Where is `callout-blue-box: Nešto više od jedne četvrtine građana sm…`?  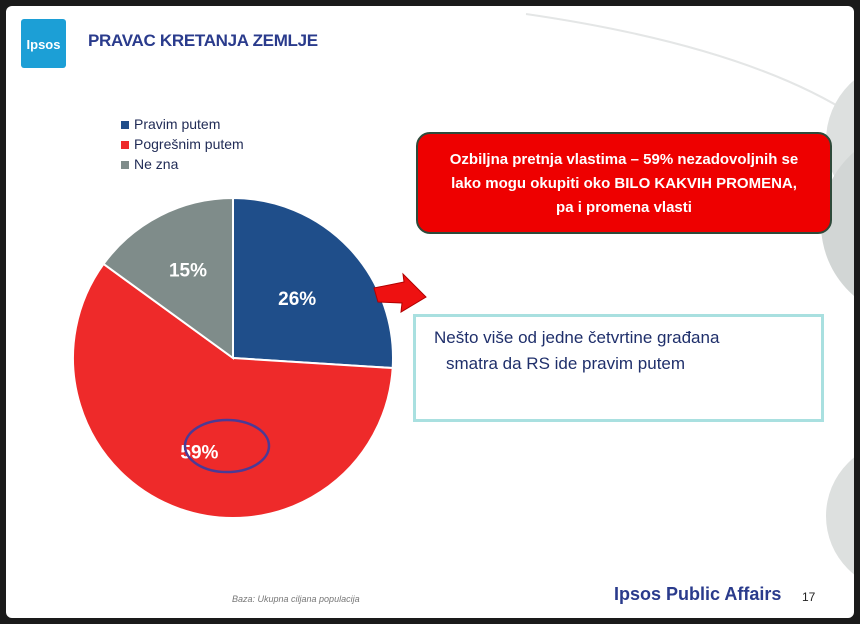
callout-blue-box: Nešto više od jedne četvrtine građana sm… is located at coordinates (618, 368).